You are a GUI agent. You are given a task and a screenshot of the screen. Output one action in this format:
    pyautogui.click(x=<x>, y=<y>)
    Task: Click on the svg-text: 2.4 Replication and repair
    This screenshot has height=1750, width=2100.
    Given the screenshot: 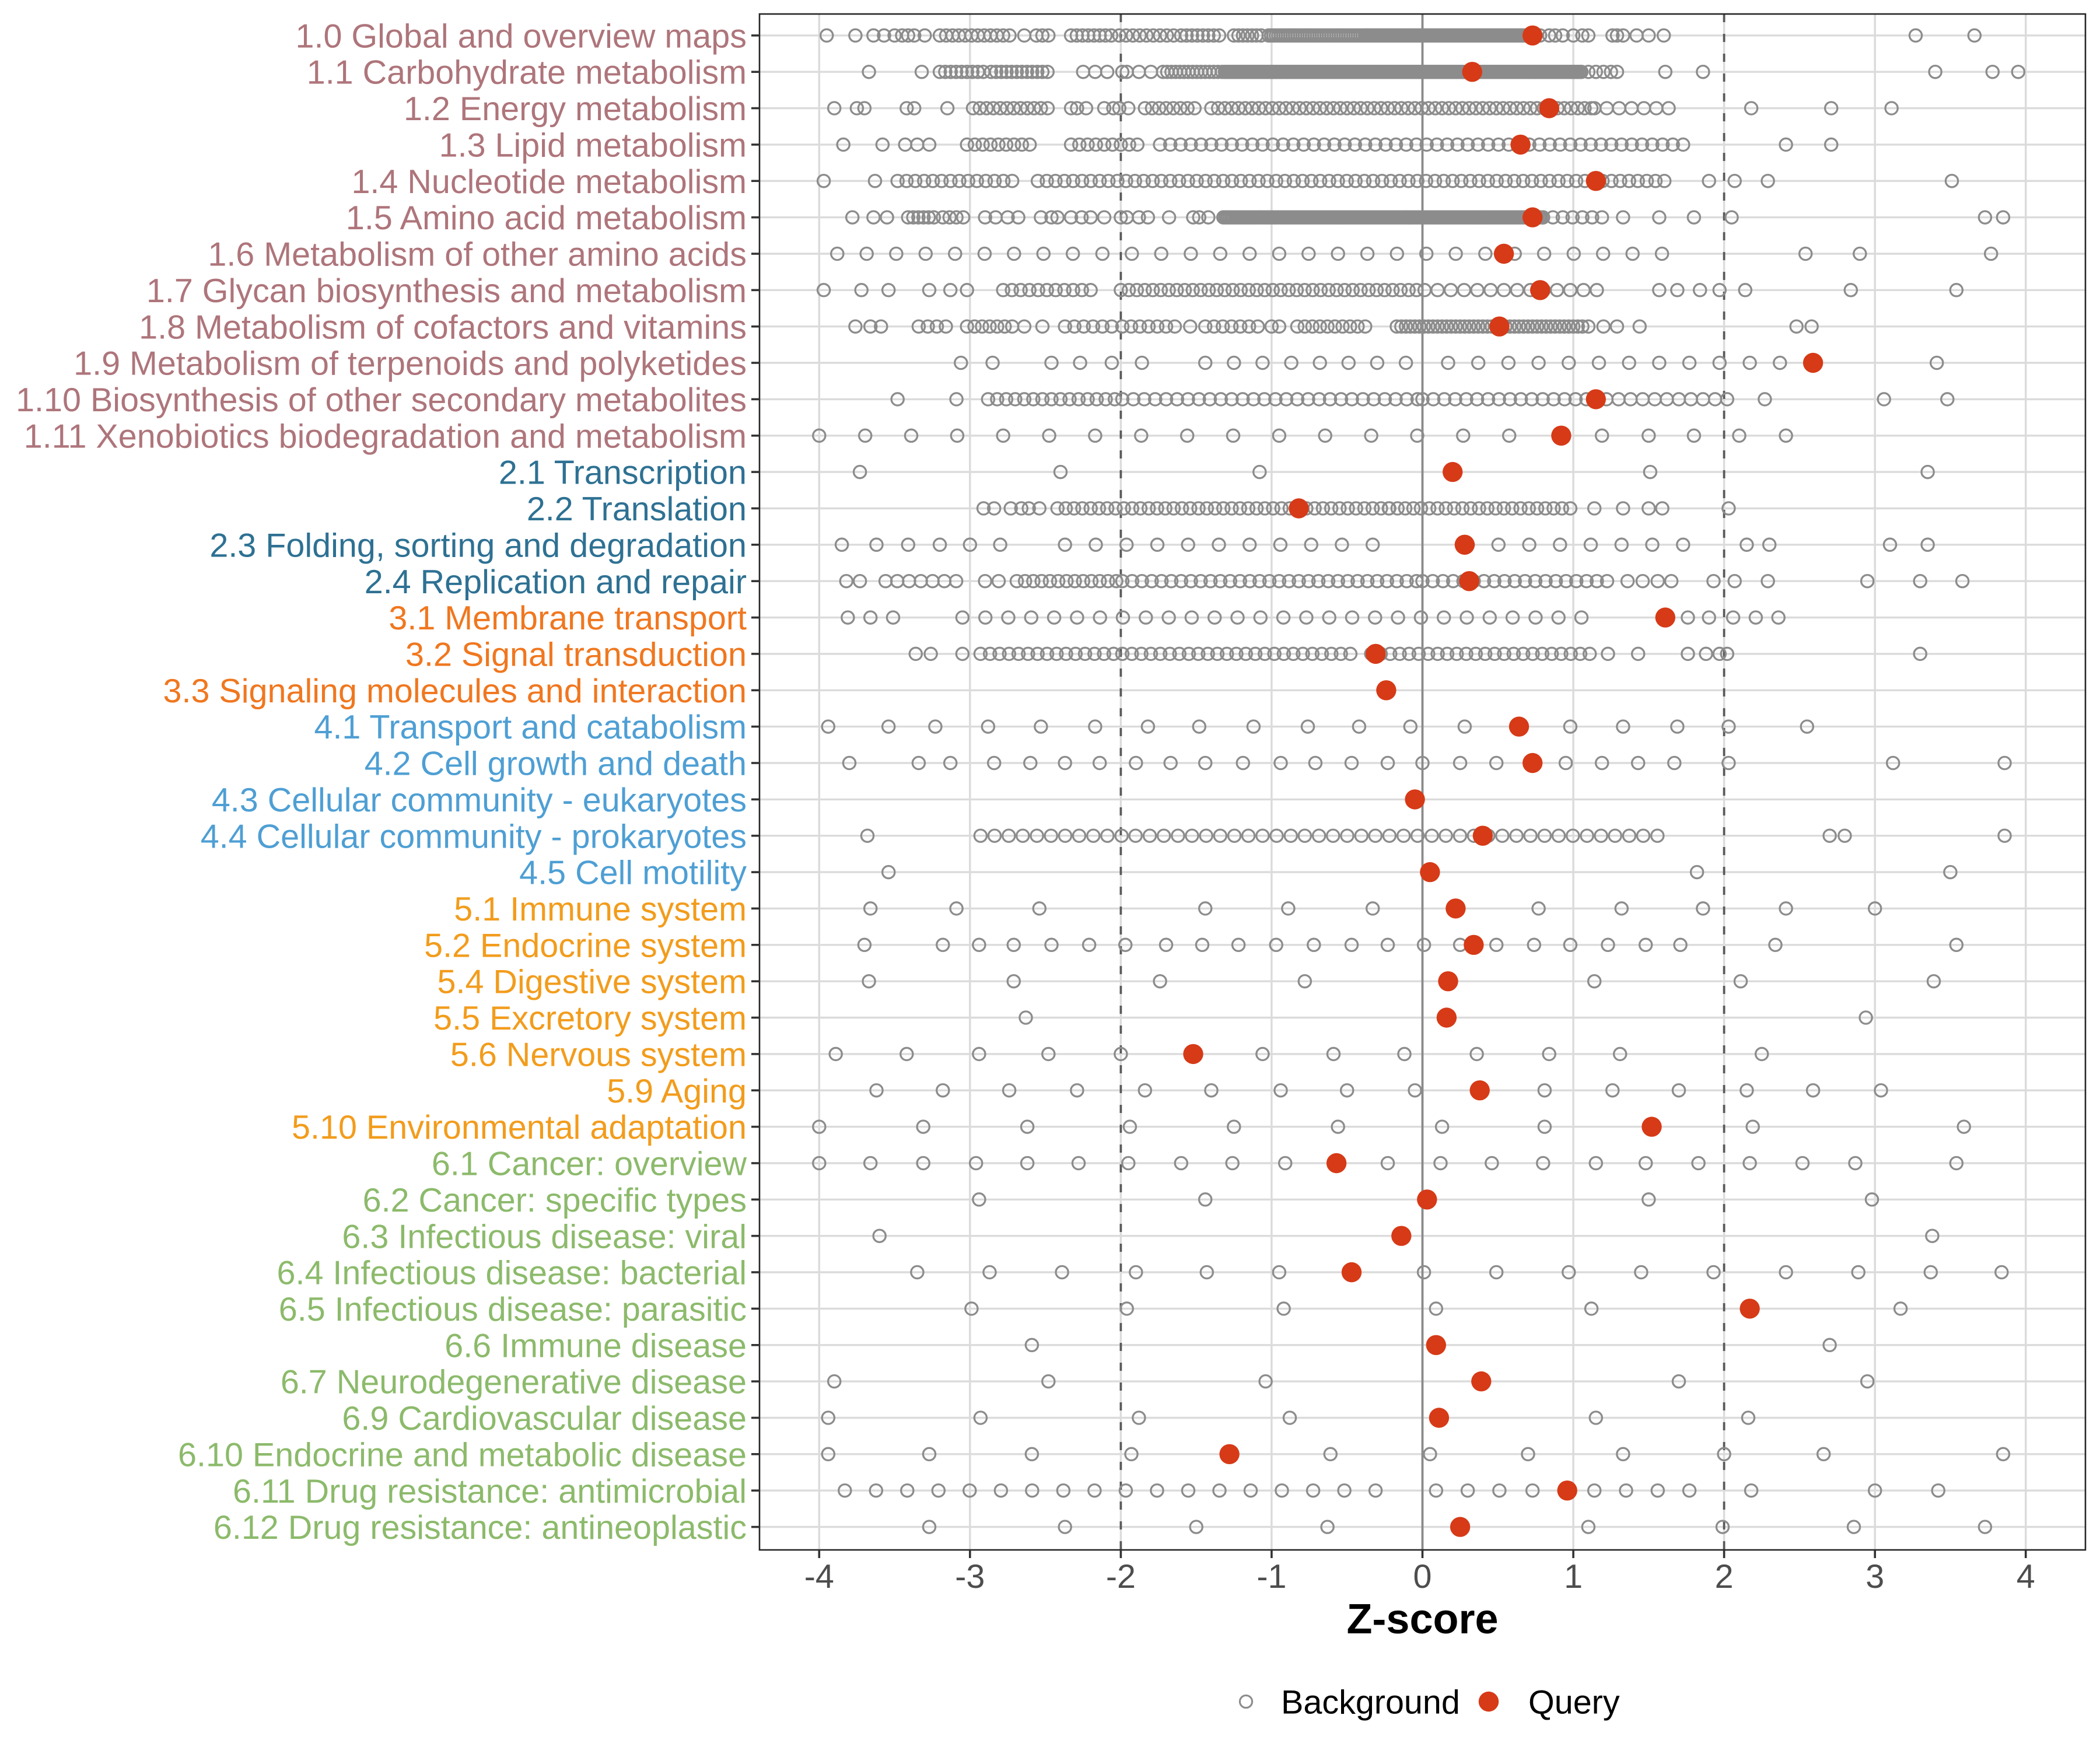 What is the action you would take?
    pyautogui.click(x=556, y=582)
    